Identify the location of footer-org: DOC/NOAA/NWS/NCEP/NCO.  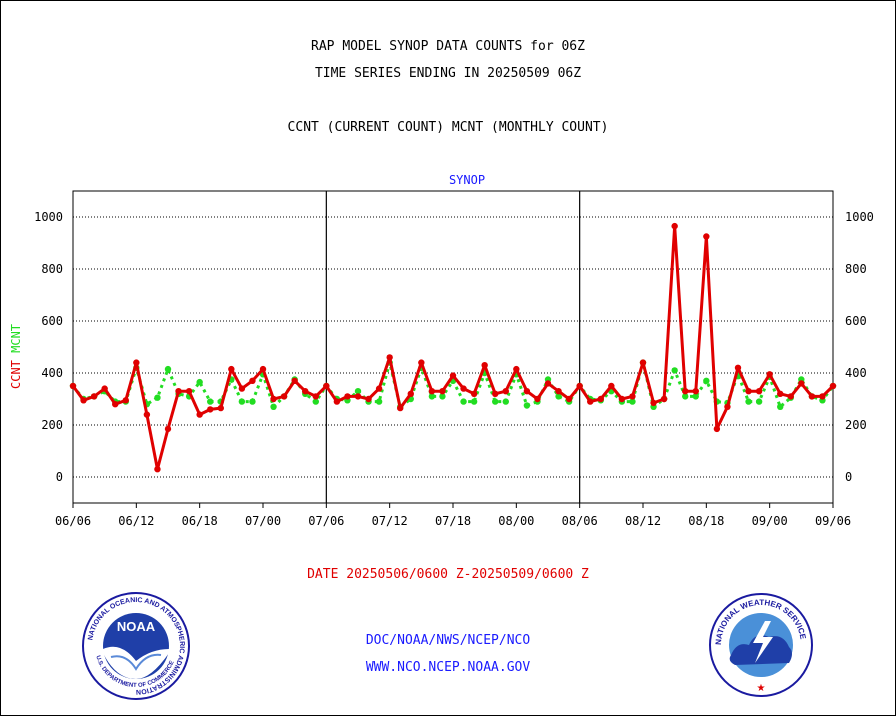
(448, 640).